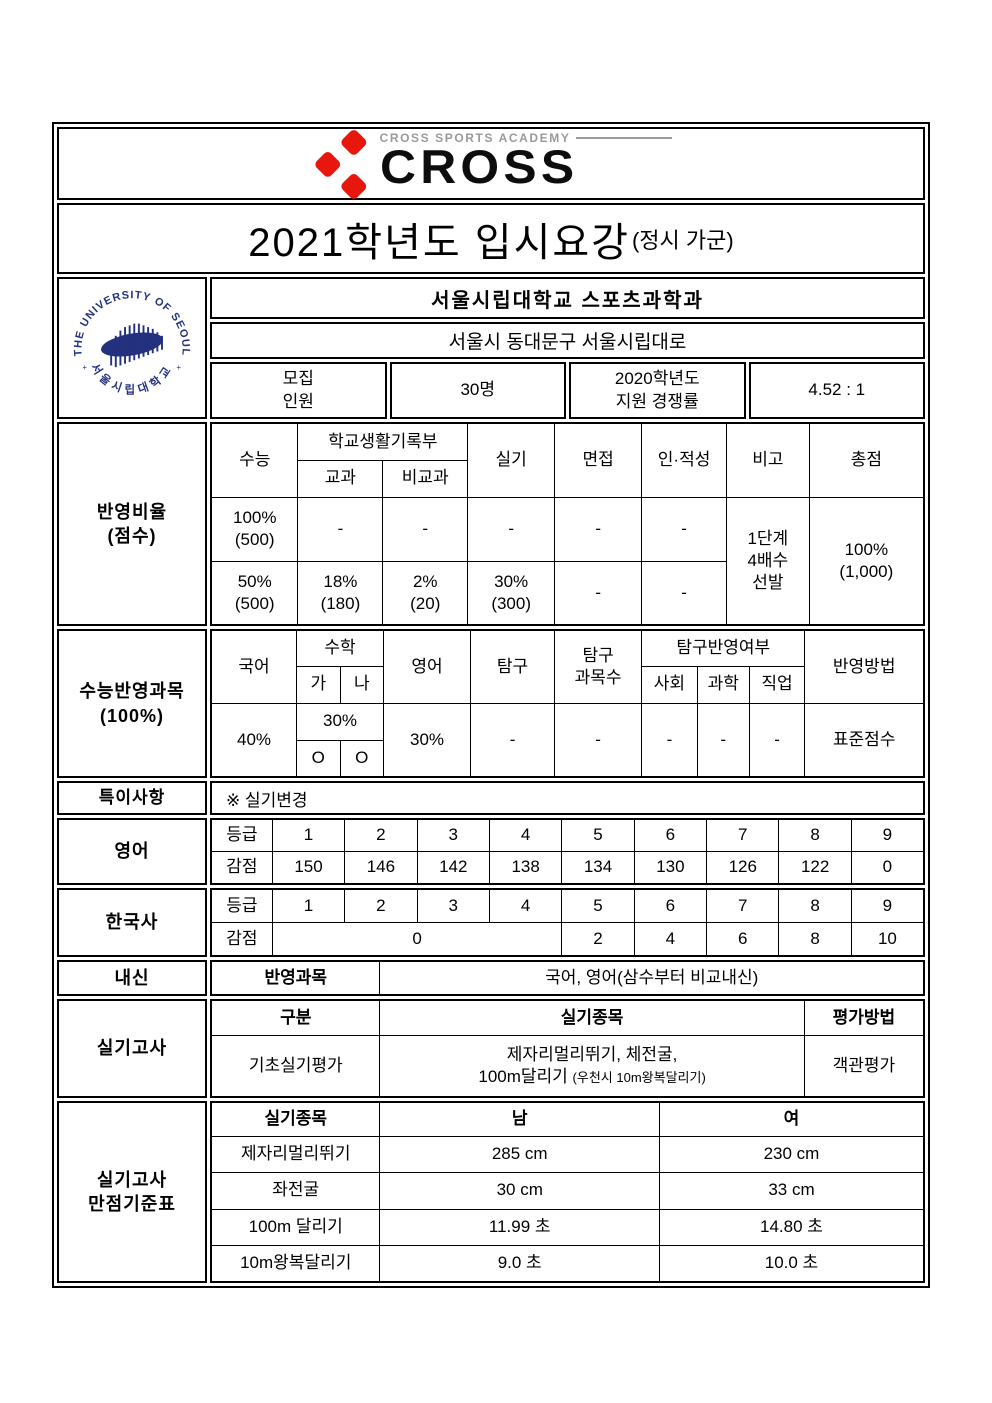 The height and width of the screenshot is (1403, 992). Describe the element at coordinates (318, 758) in the screenshot. I see `csat-math-ga-mark: O` at that location.